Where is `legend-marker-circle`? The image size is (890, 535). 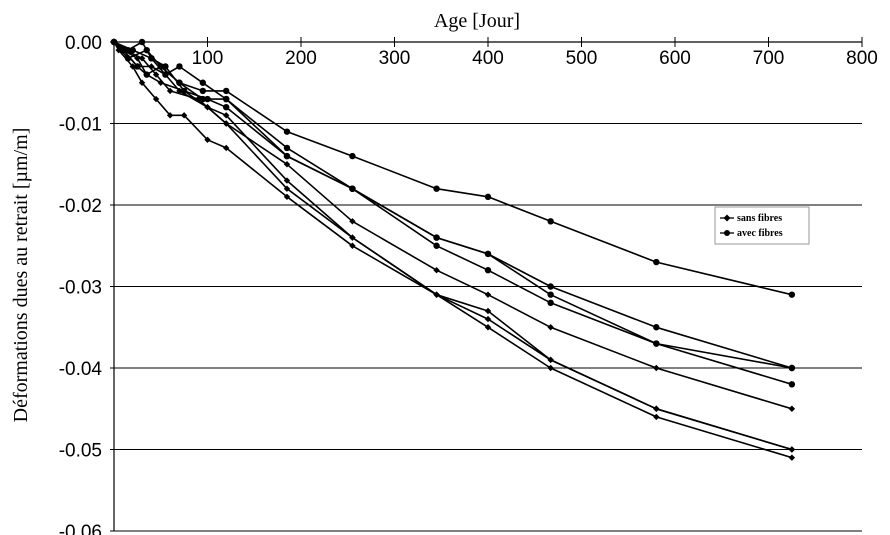
legend-marker-circle is located at coordinates (727, 233).